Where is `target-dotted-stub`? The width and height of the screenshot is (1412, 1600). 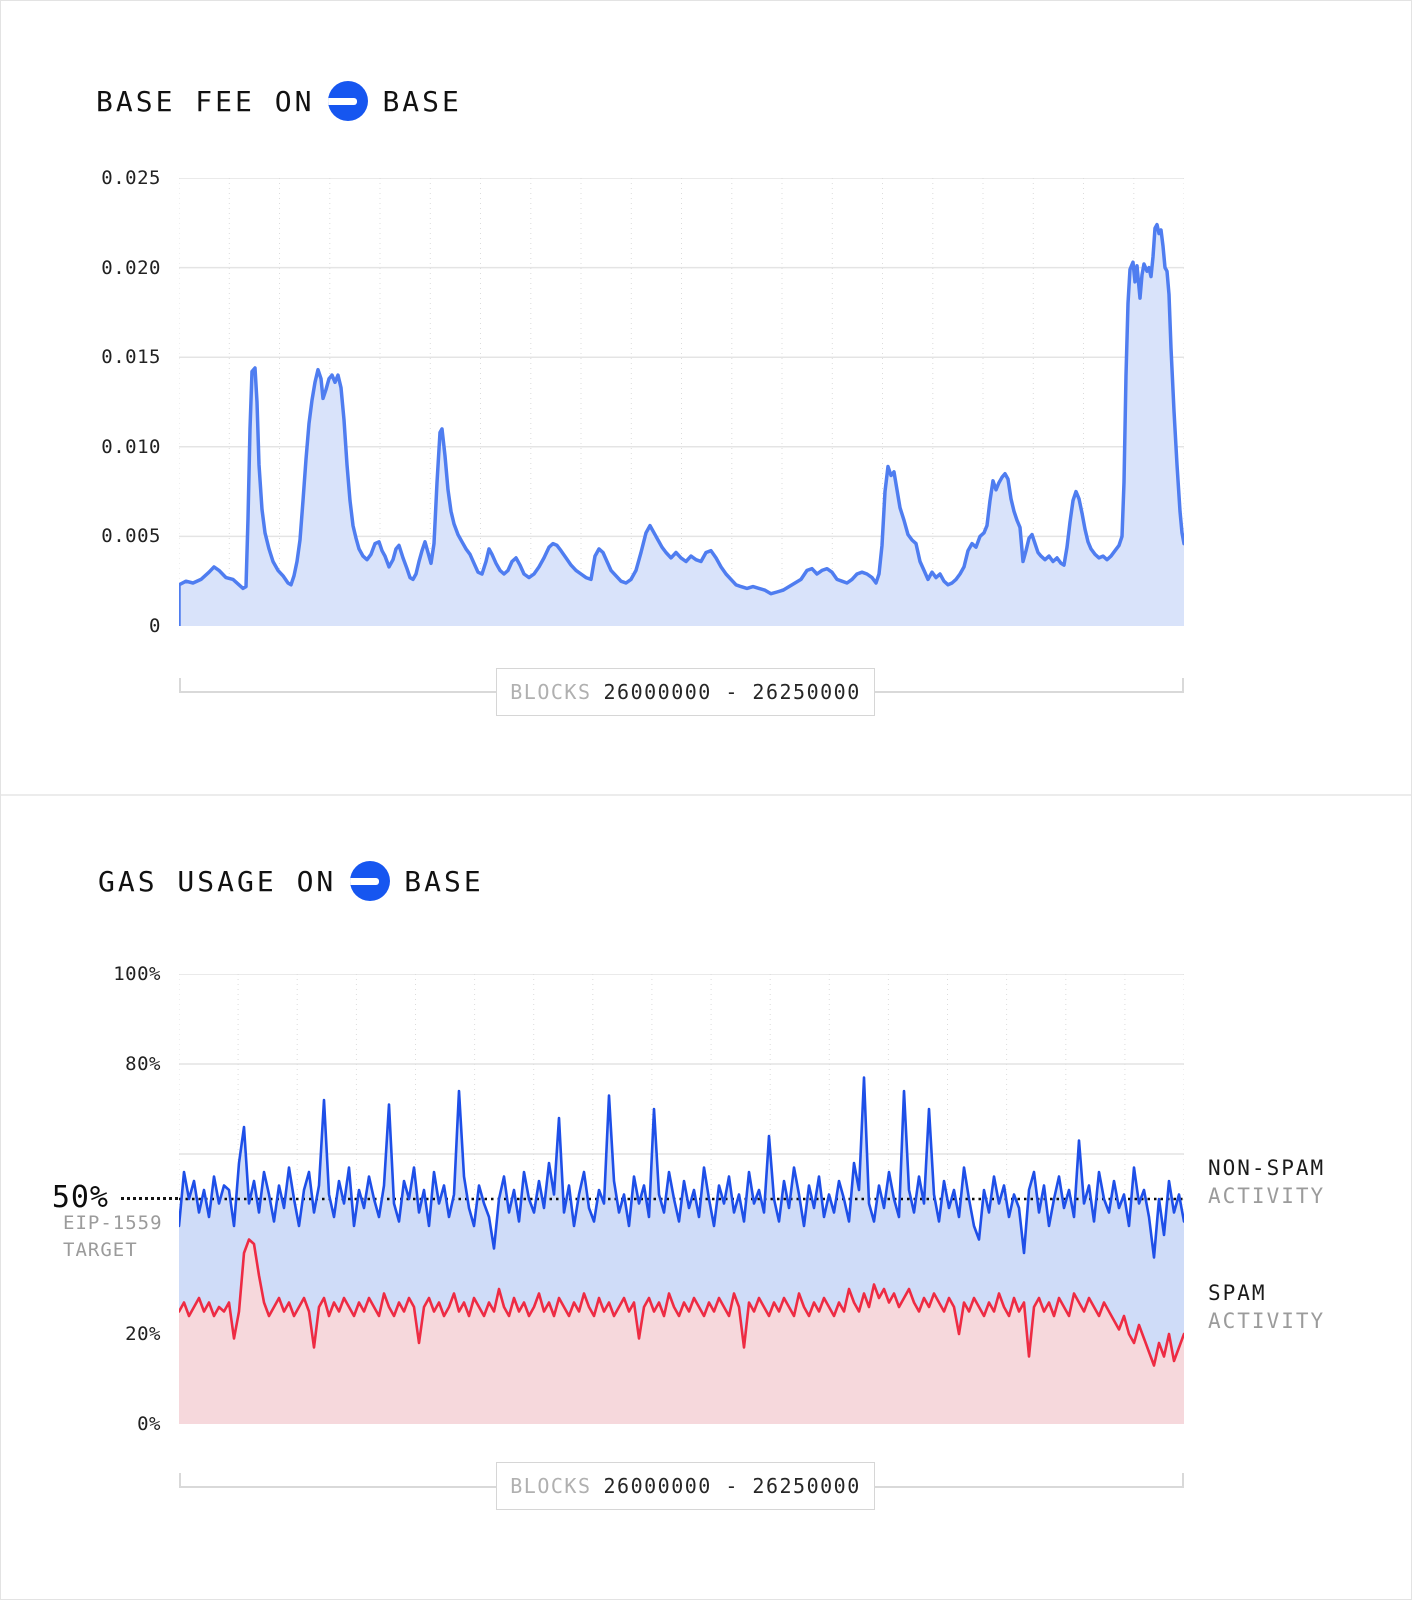 target-dotted-stub is located at coordinates (149, 1198).